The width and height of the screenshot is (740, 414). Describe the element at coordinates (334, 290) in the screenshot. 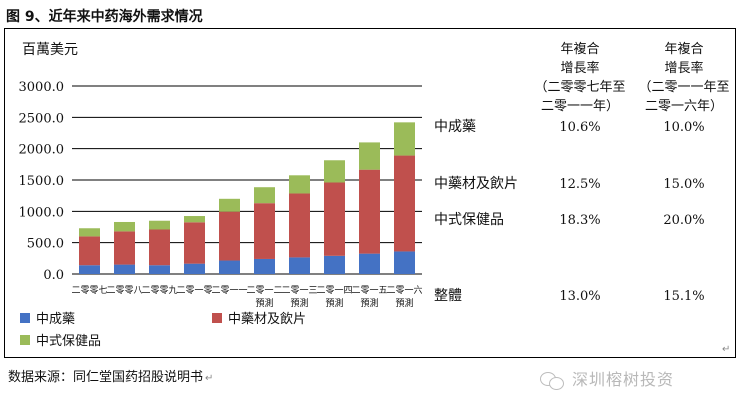

I see `x-tick-label: 二零一四` at that location.